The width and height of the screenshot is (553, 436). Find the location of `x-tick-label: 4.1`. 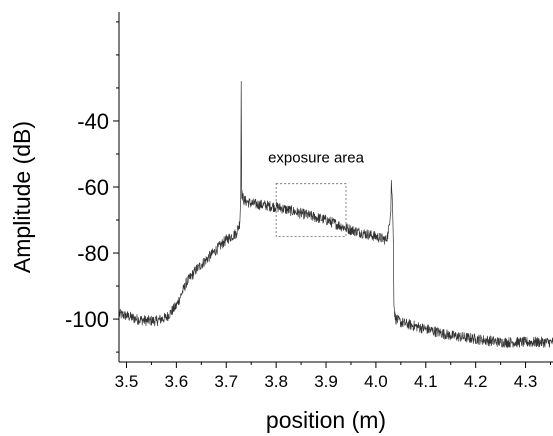

x-tick-label: 4.1 is located at coordinates (426, 381).